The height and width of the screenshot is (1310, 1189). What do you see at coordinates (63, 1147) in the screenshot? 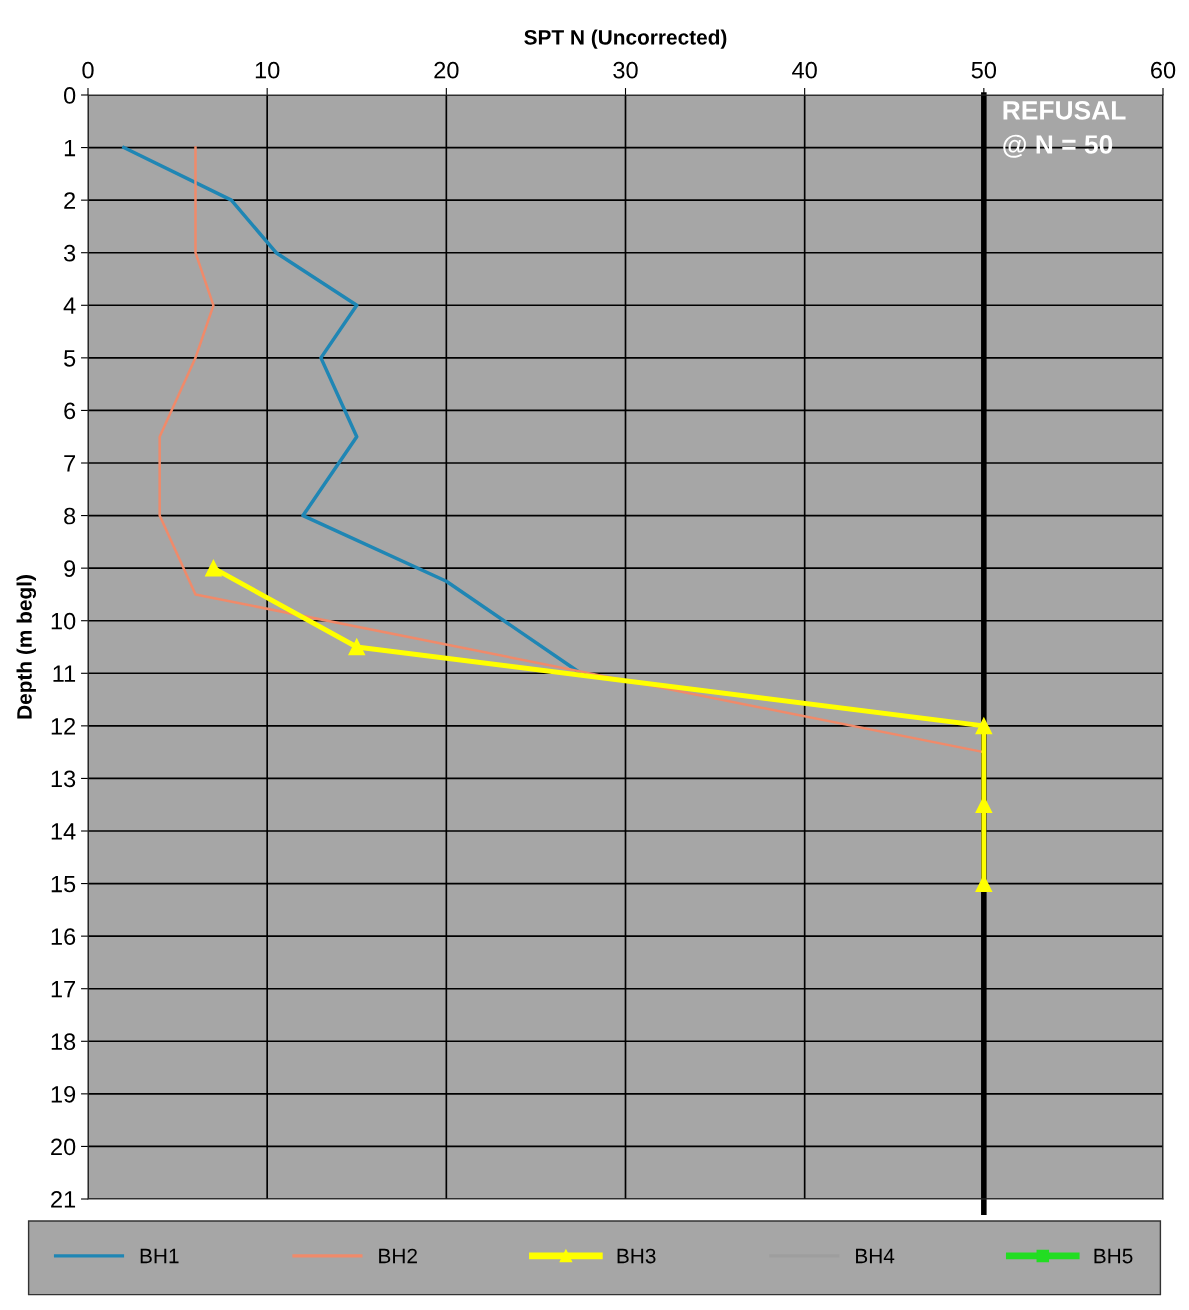
I see `y-tick-label: 20` at bounding box center [63, 1147].